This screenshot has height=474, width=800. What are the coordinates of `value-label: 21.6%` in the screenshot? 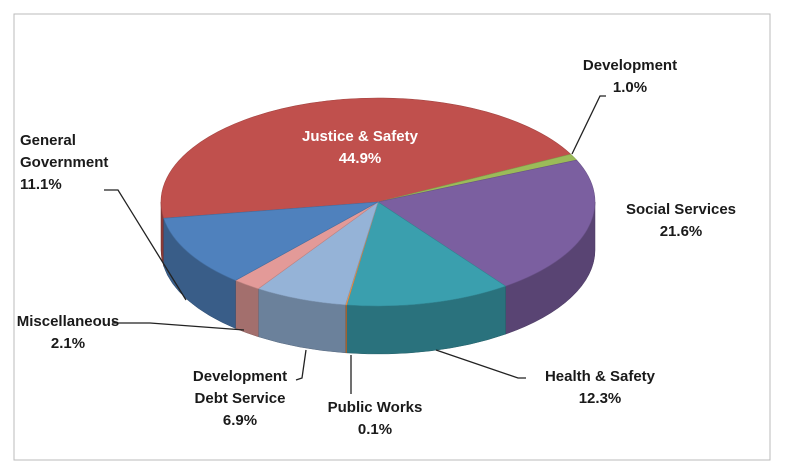 It's located at (681, 231).